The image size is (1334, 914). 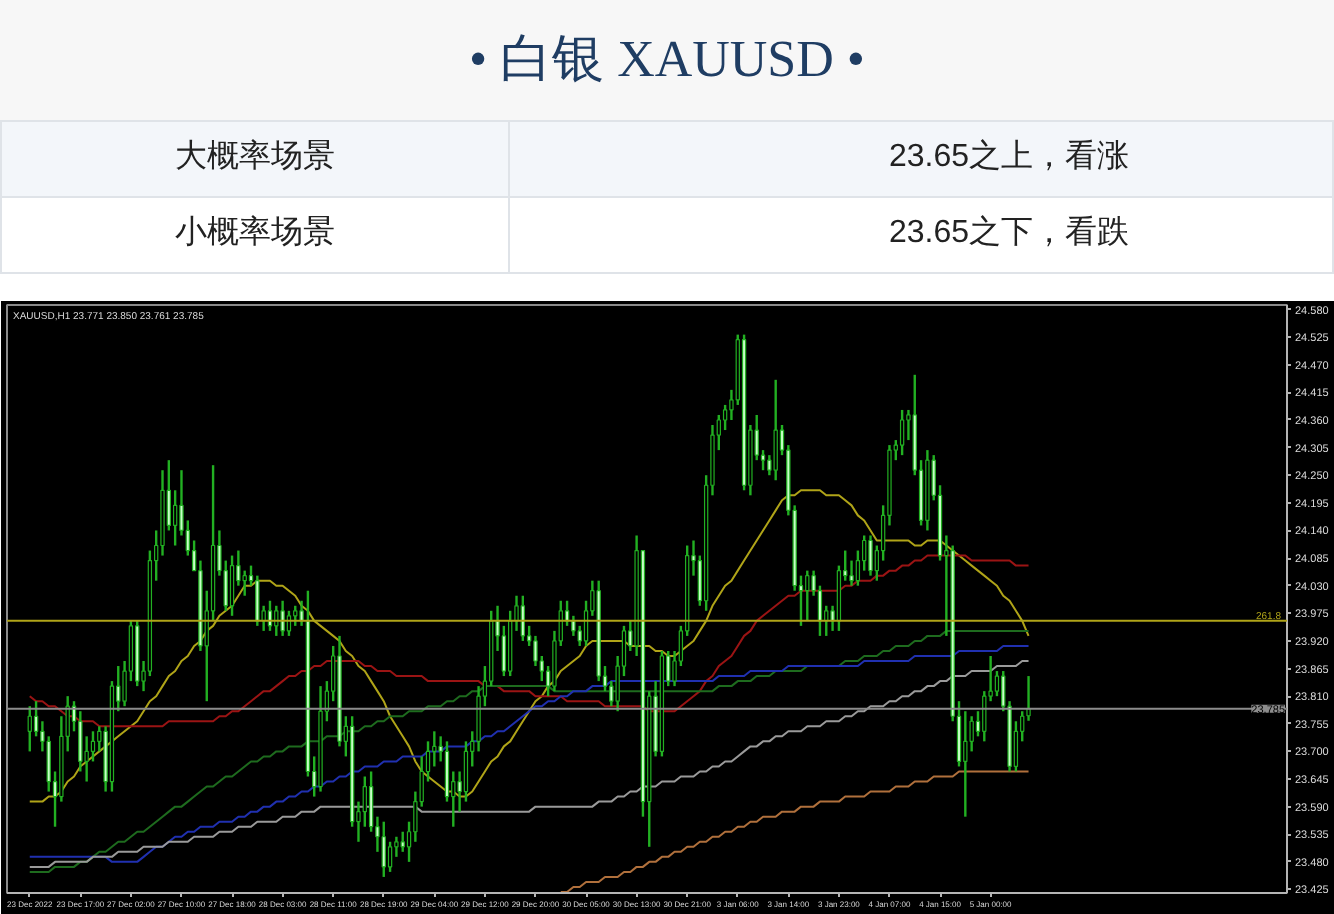 I want to click on text: 小概率场景, so click(x=255, y=235).